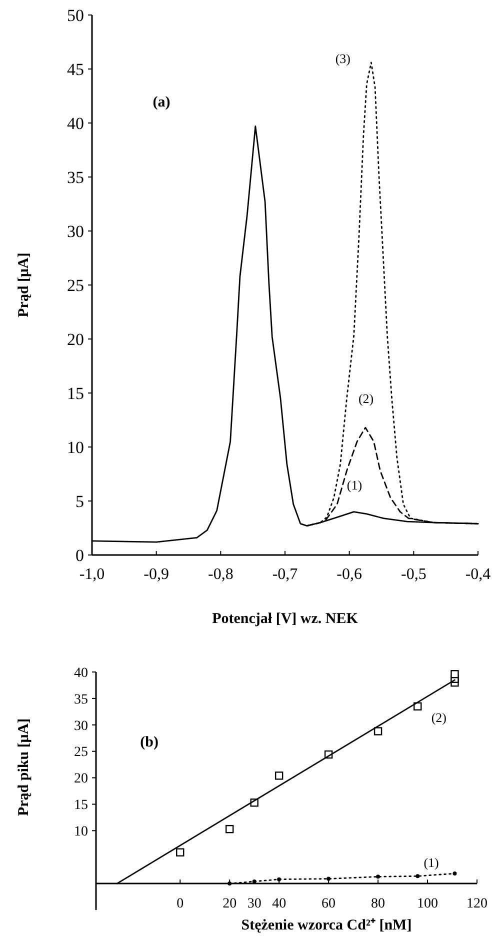 This screenshot has width=494, height=944. What do you see at coordinates (427, 904) in the screenshot?
I see `x-tick-label: 100` at bounding box center [427, 904].